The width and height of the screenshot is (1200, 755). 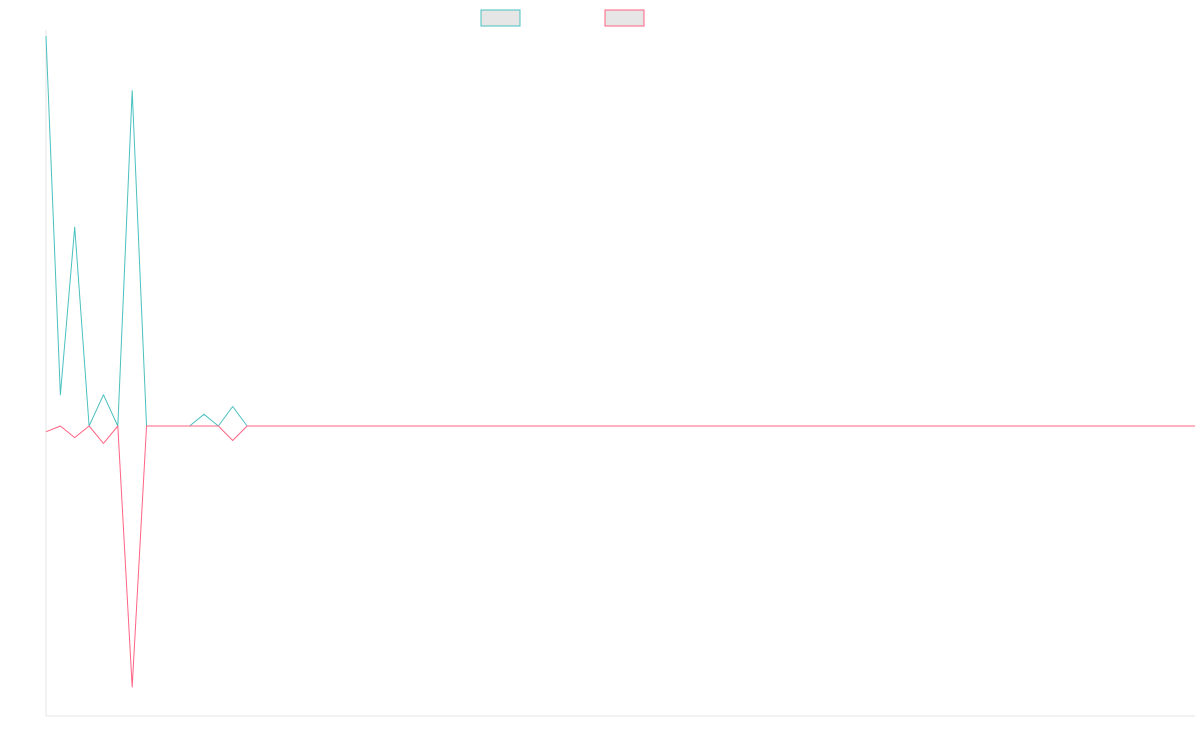 What do you see at coordinates (500, 18) in the screenshot?
I see `legend-swatch-series-a` at bounding box center [500, 18].